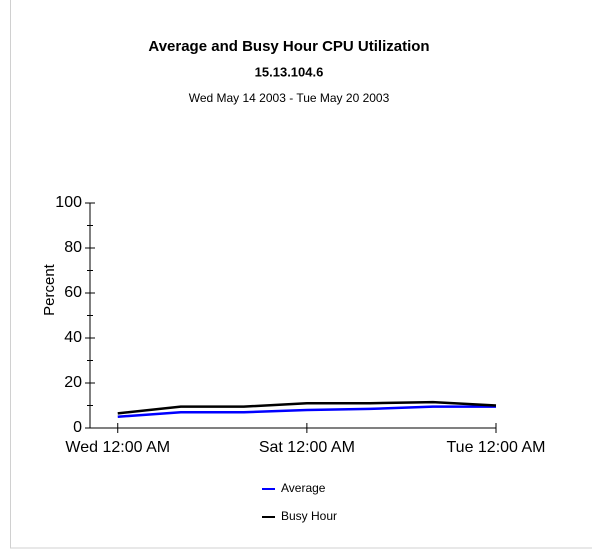 The width and height of the screenshot is (592, 554). Describe the element at coordinates (309, 516) in the screenshot. I see `legend-label: Busy Hour` at that location.